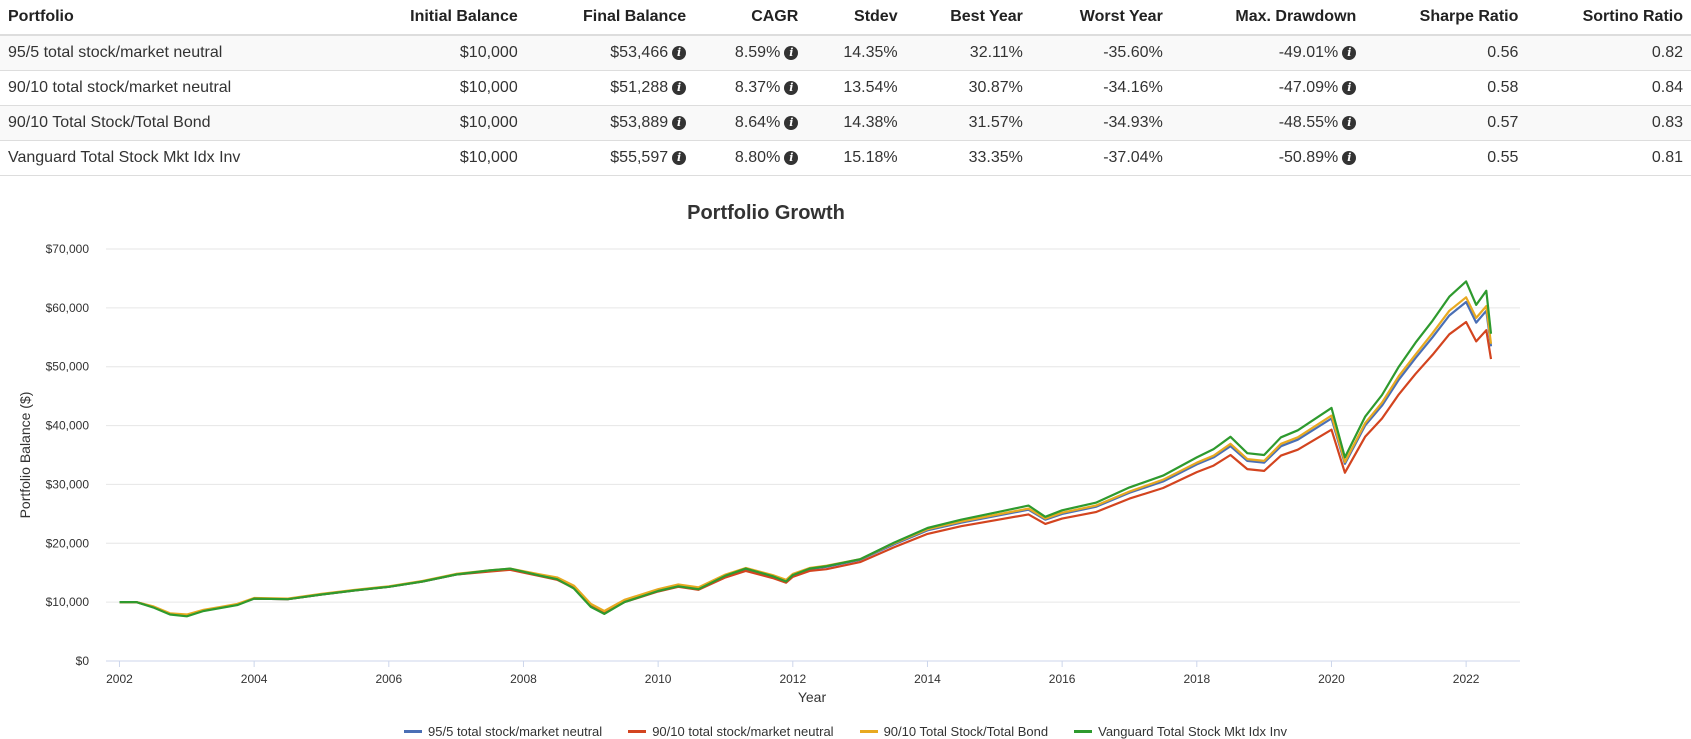 The width and height of the screenshot is (1691, 739). What do you see at coordinates (766, 213) in the screenshot?
I see `chart-title: Portfolio Growth` at bounding box center [766, 213].